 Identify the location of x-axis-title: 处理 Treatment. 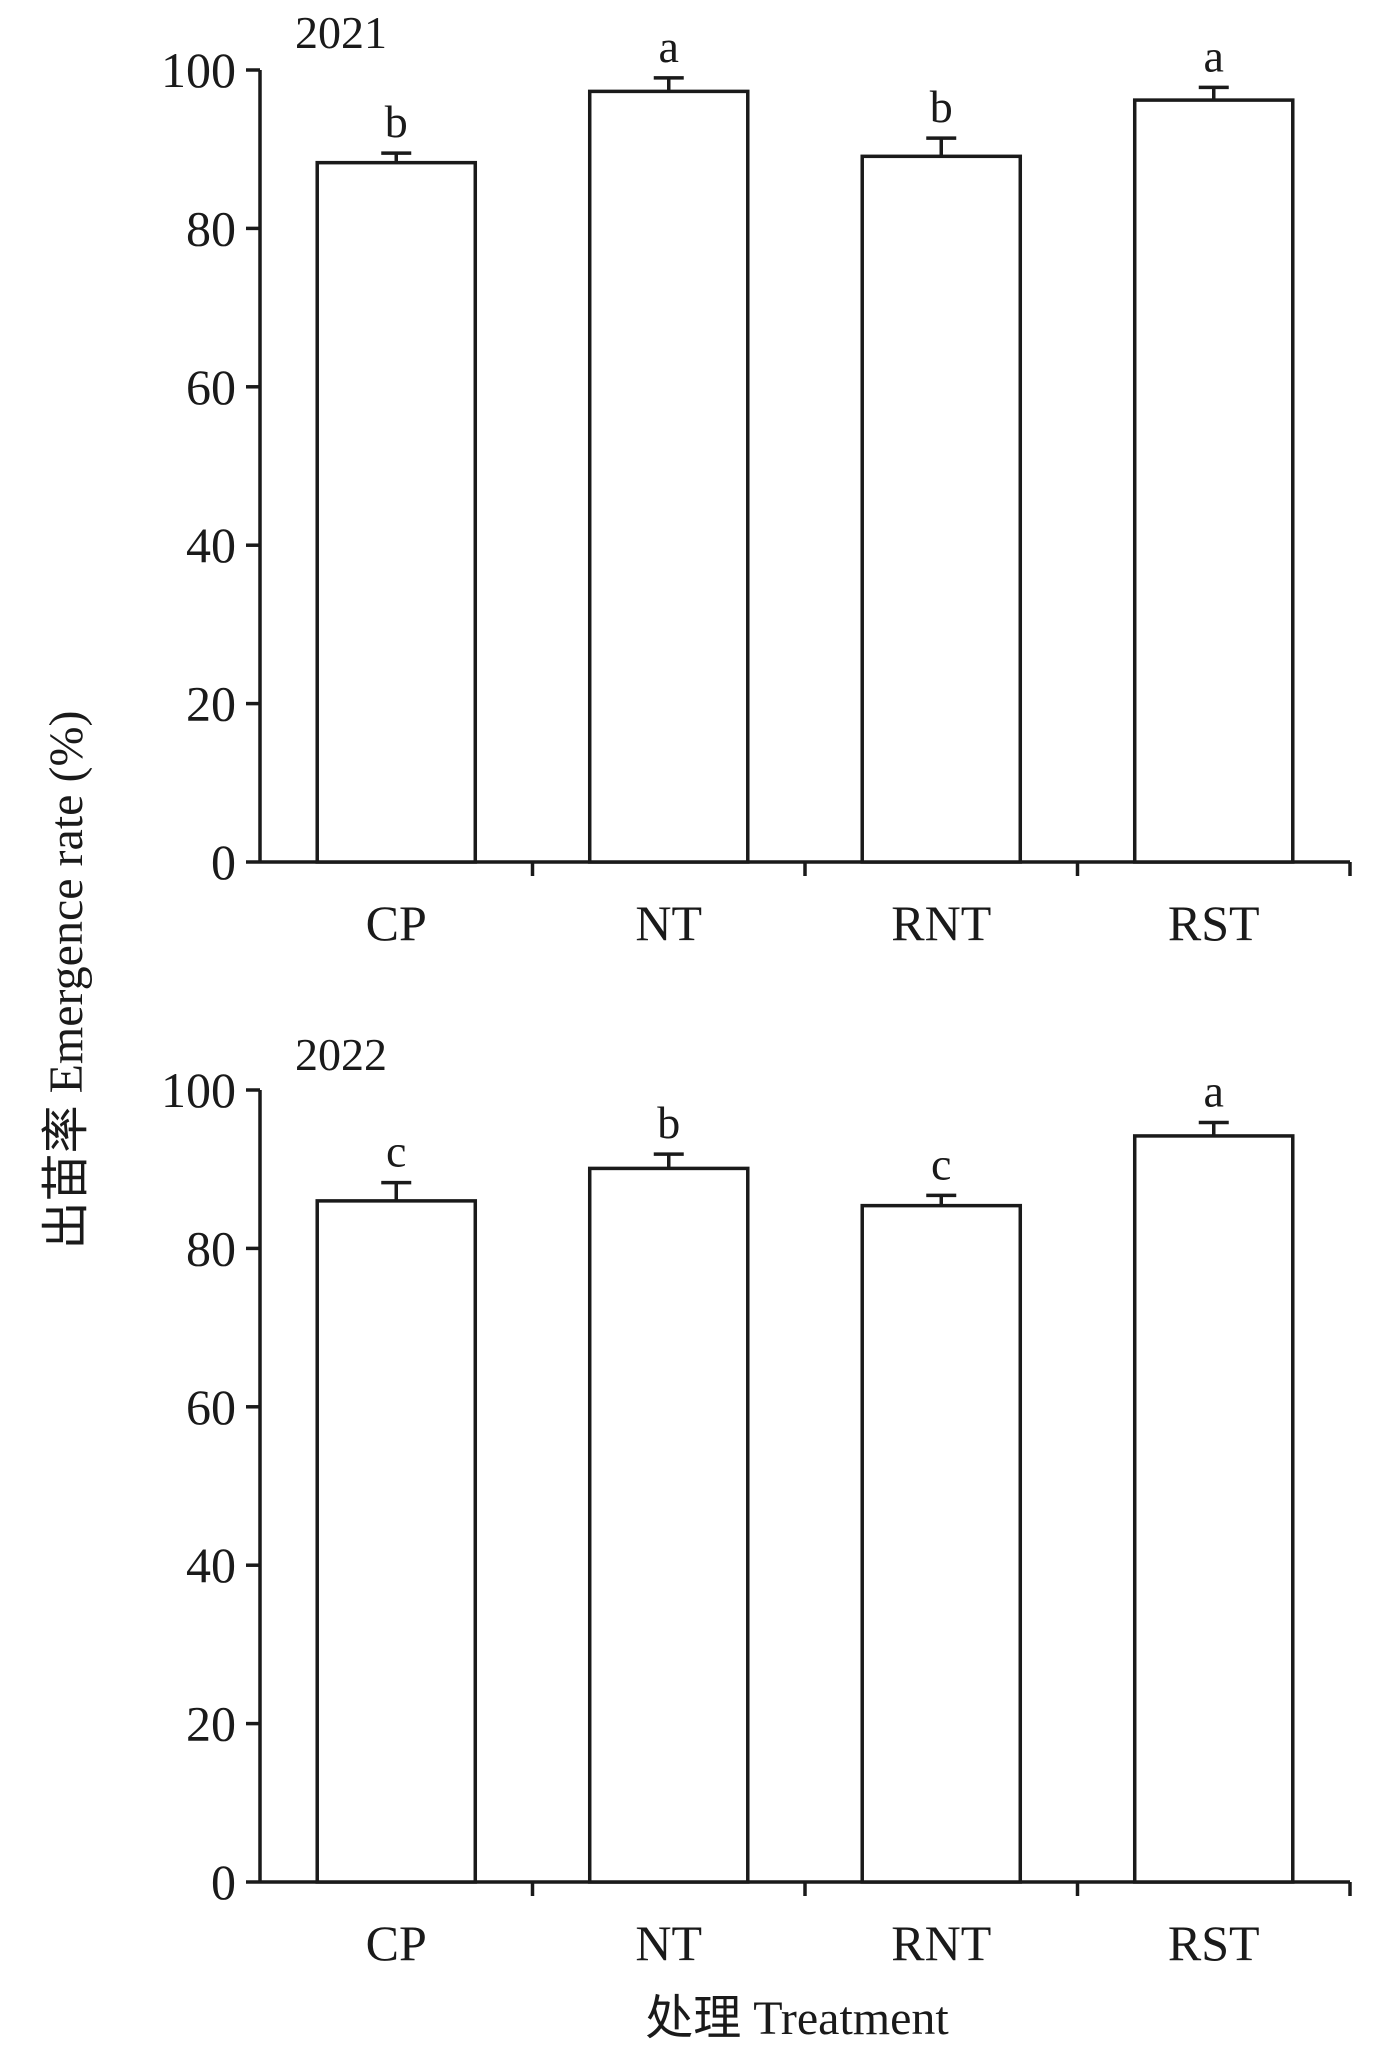
(797, 2018).